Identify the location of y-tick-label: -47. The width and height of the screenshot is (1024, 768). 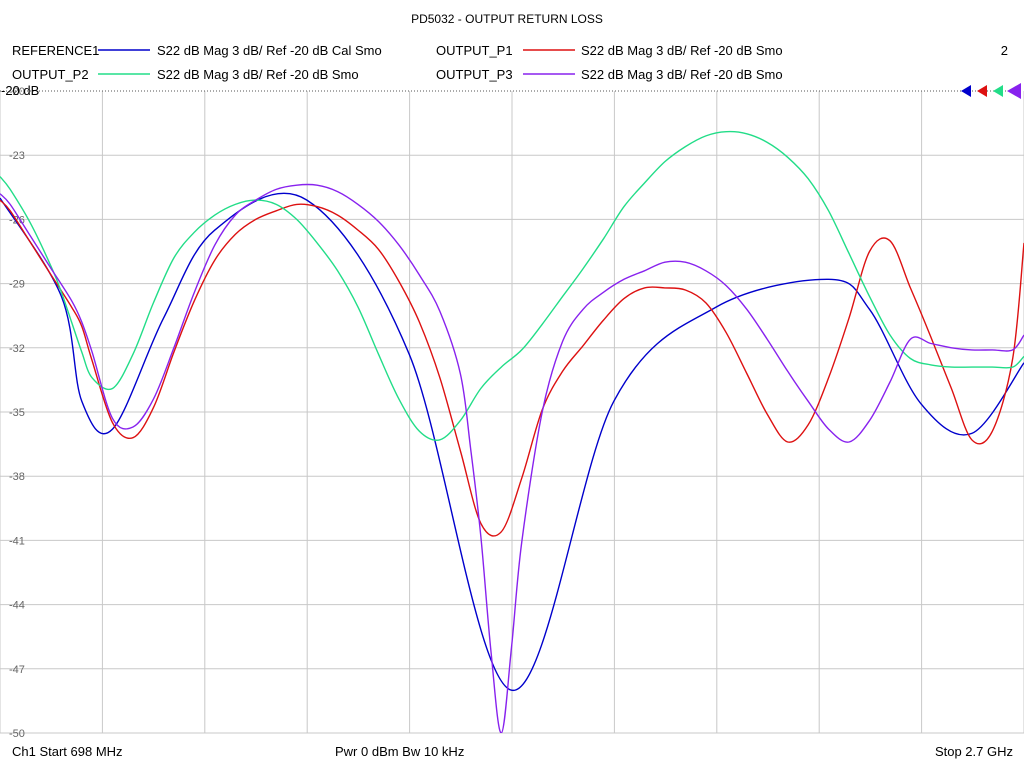
(17, 670).